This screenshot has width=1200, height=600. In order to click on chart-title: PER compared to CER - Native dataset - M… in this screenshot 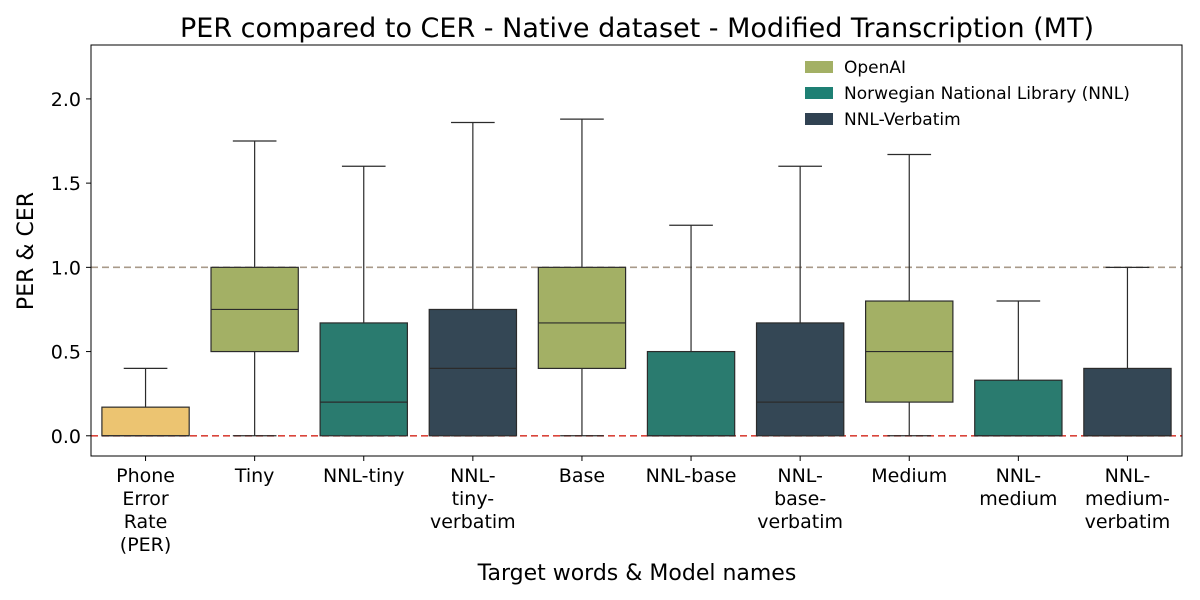, I will do `click(637, 28)`.